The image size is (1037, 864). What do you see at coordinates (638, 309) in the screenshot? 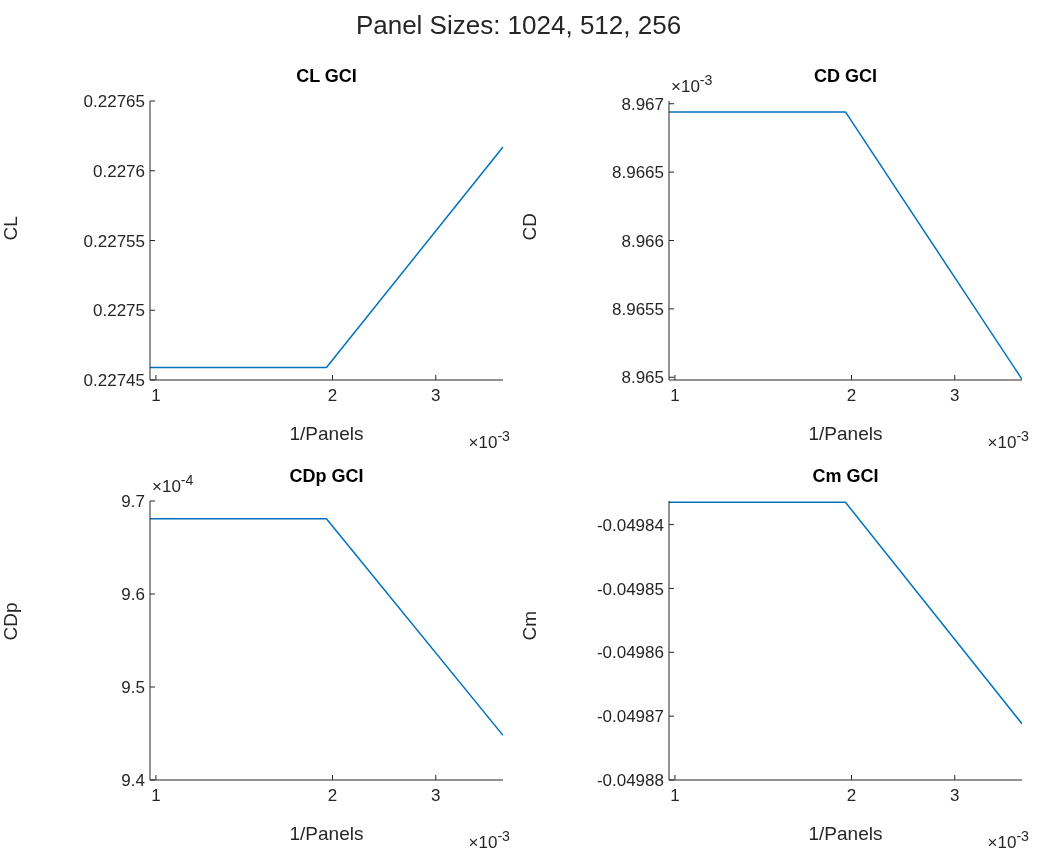
I see `y-tick-label: 8.9655` at bounding box center [638, 309].